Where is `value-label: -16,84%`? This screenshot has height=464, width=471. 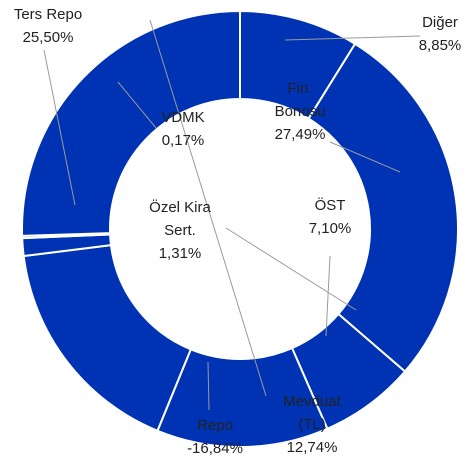
value-label: -16,84% is located at coordinates (215, 448).